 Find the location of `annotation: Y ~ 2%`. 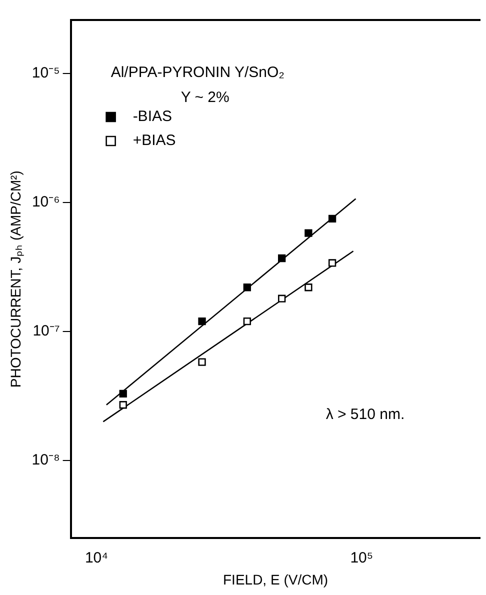

annotation: Y ~ 2% is located at coordinates (205, 97).